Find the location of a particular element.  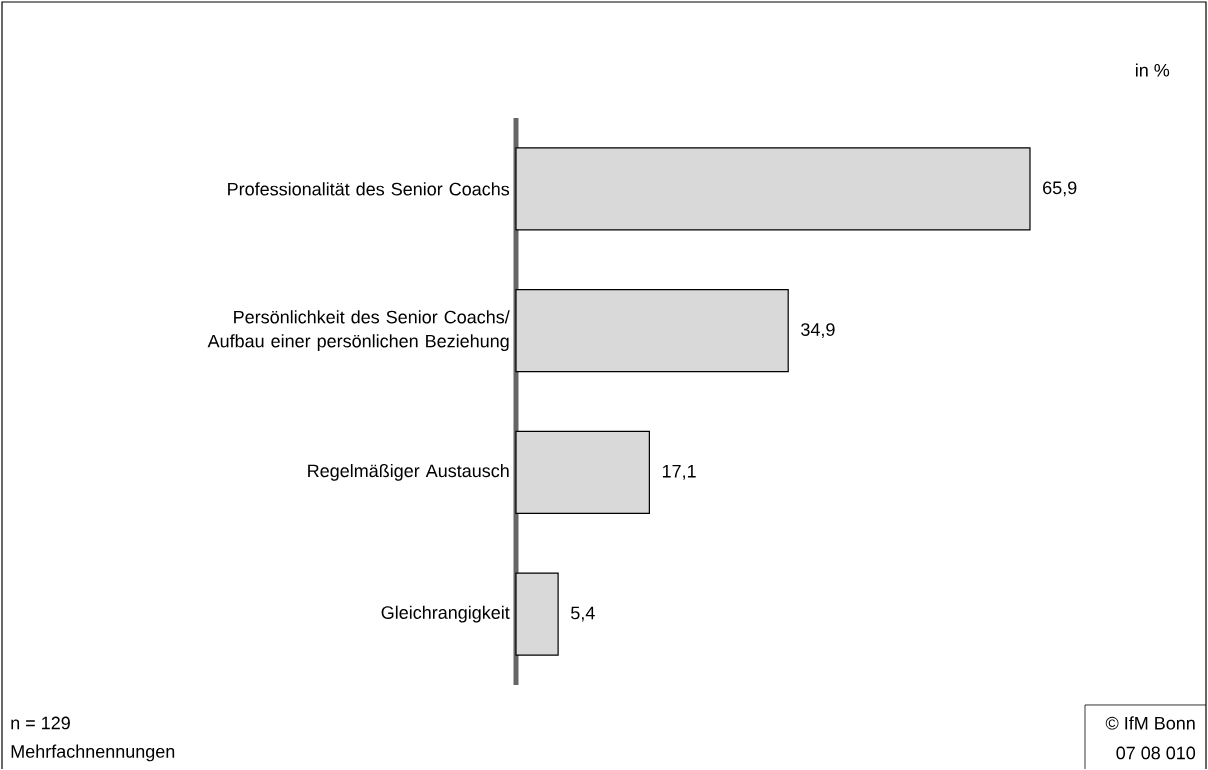

data-label: 17,1 is located at coordinates (679, 472).